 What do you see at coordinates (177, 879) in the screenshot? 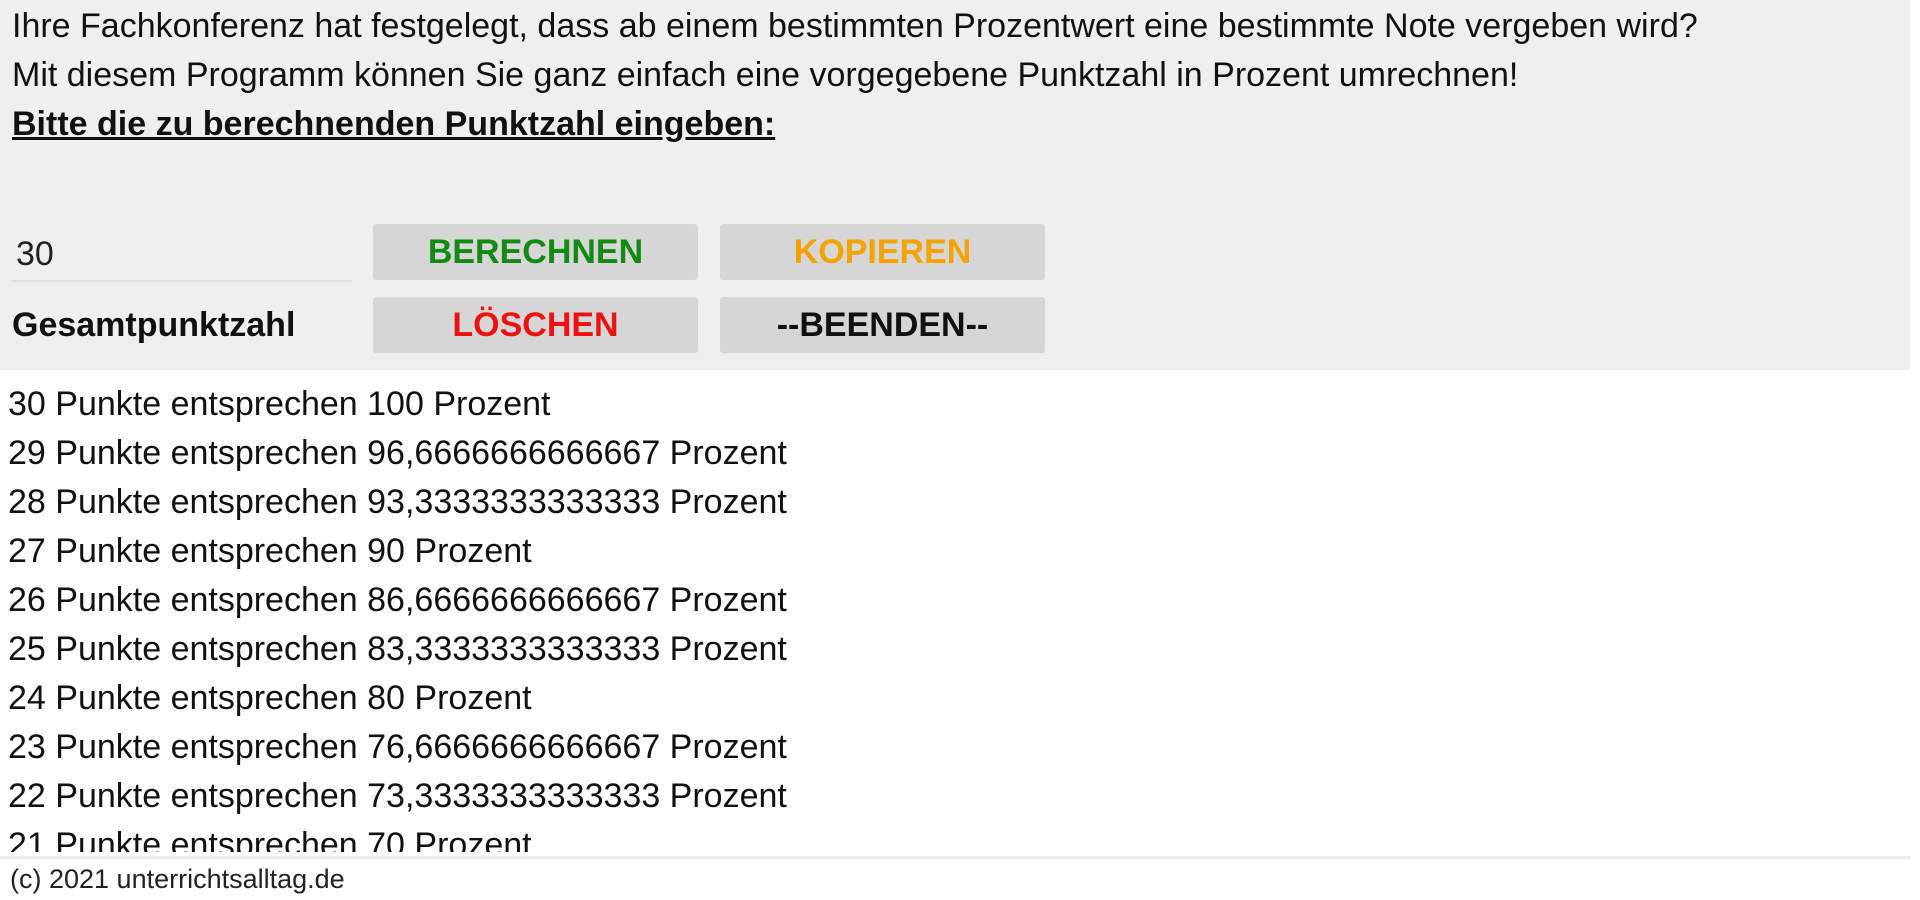
I see `footer-copyright: (c) 2021 unterrichtsalltag.de` at bounding box center [177, 879].